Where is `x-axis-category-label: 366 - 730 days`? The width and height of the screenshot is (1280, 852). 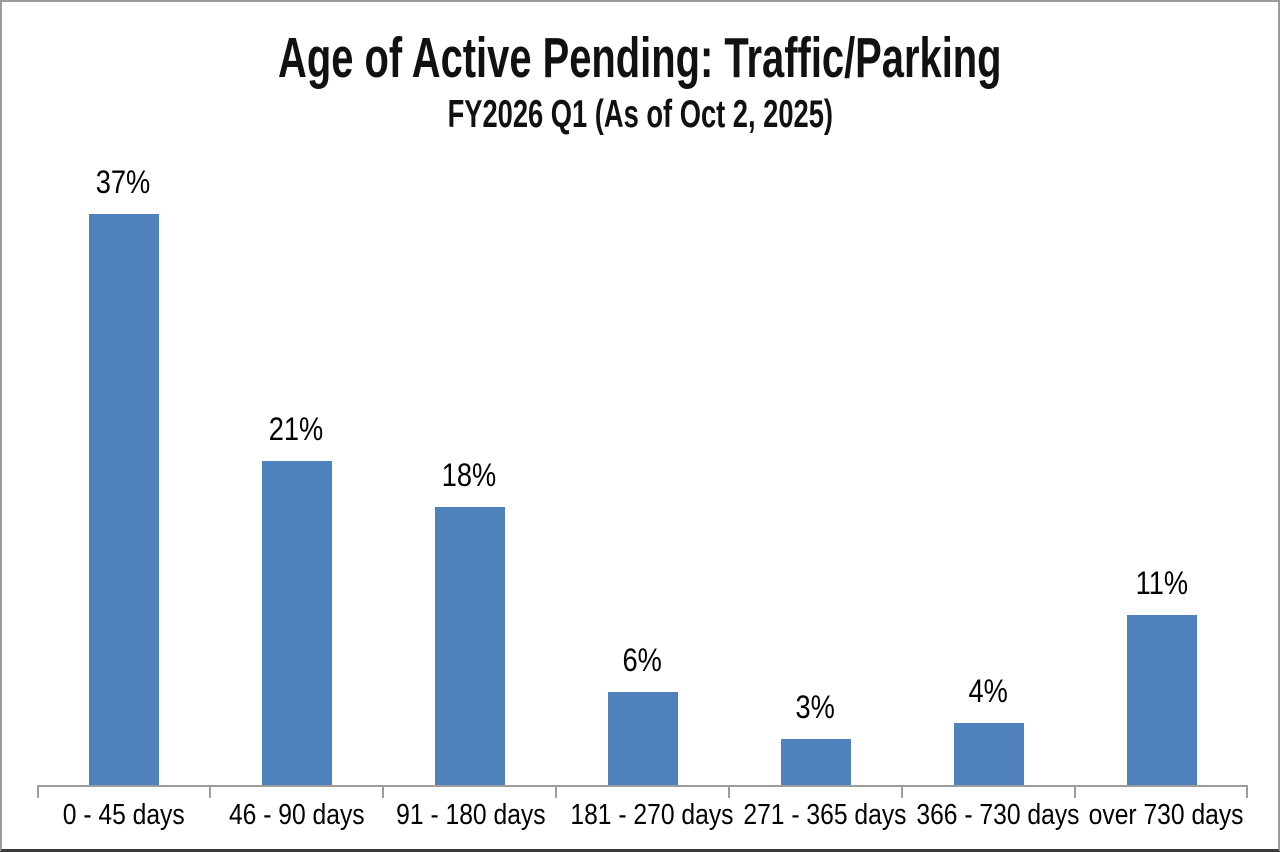 x-axis-category-label: 366 - 730 days is located at coordinates (990, 815).